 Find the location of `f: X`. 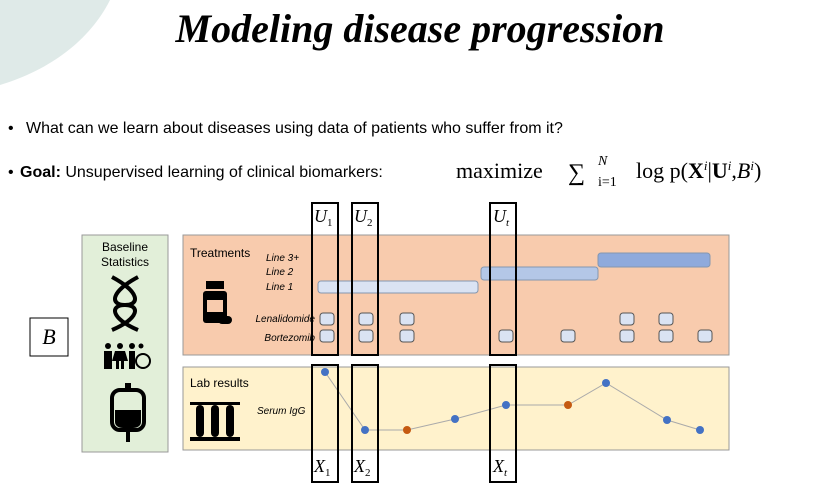

f: X is located at coordinates (696, 170).